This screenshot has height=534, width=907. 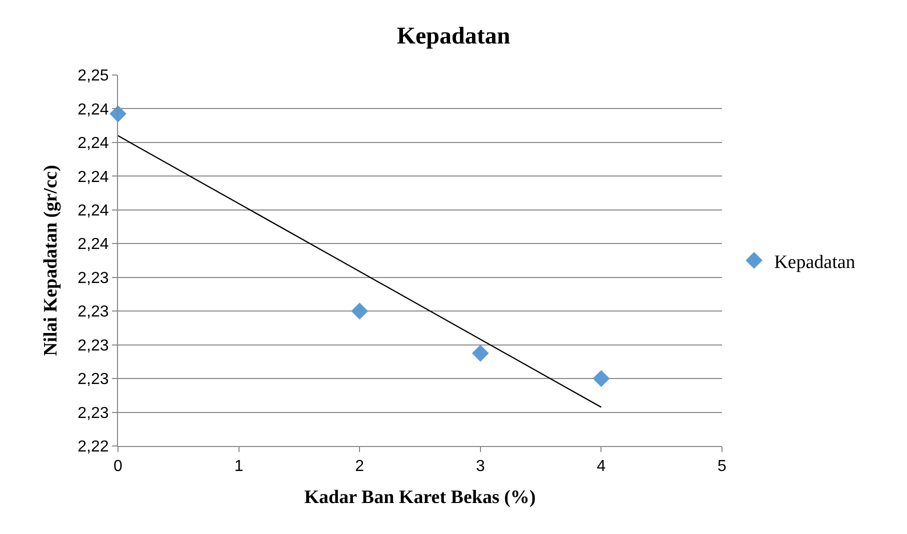 What do you see at coordinates (118, 467) in the screenshot?
I see `x-tick-label: 0` at bounding box center [118, 467].